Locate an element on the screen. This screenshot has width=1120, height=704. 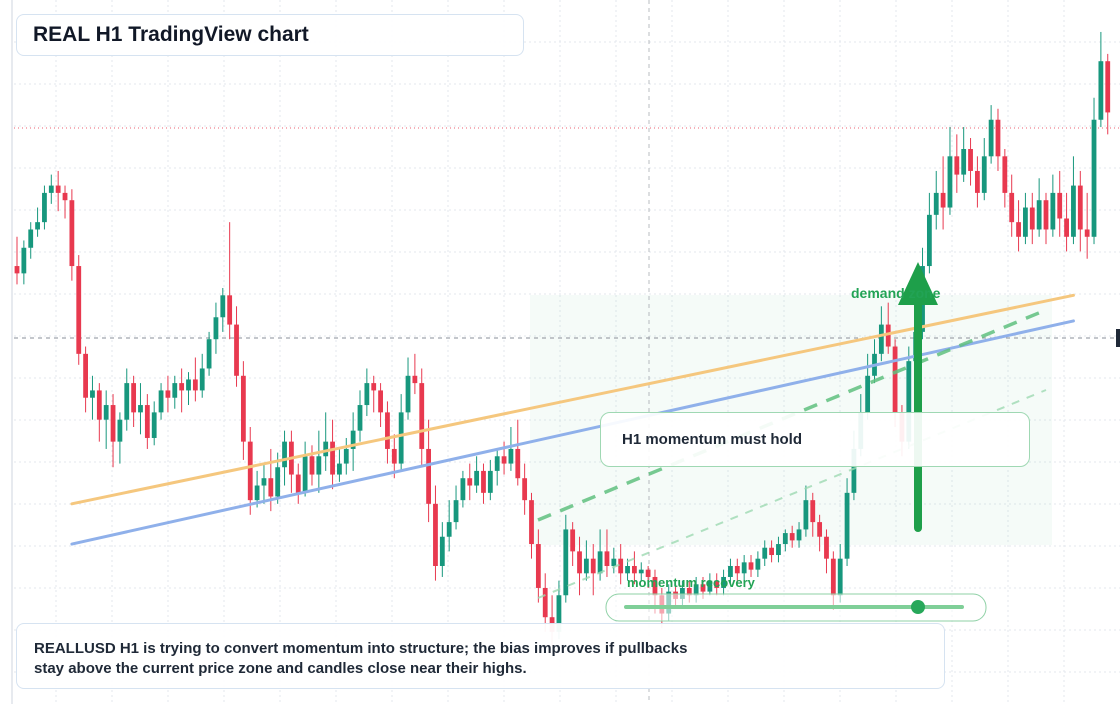
demand-zone-label: demand zone is located at coordinates (896, 293).